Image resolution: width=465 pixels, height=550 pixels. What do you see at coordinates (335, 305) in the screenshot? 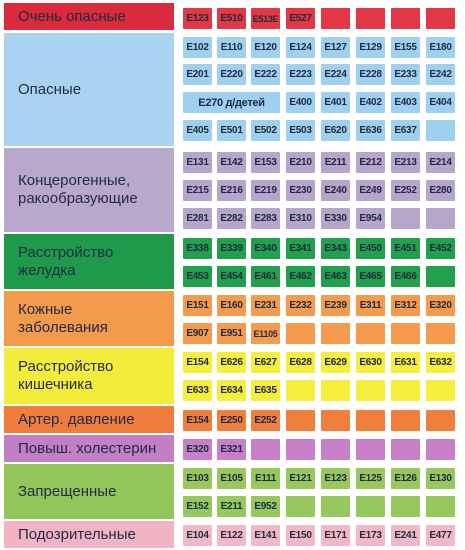
I see `additive-code: E239` at bounding box center [335, 305].